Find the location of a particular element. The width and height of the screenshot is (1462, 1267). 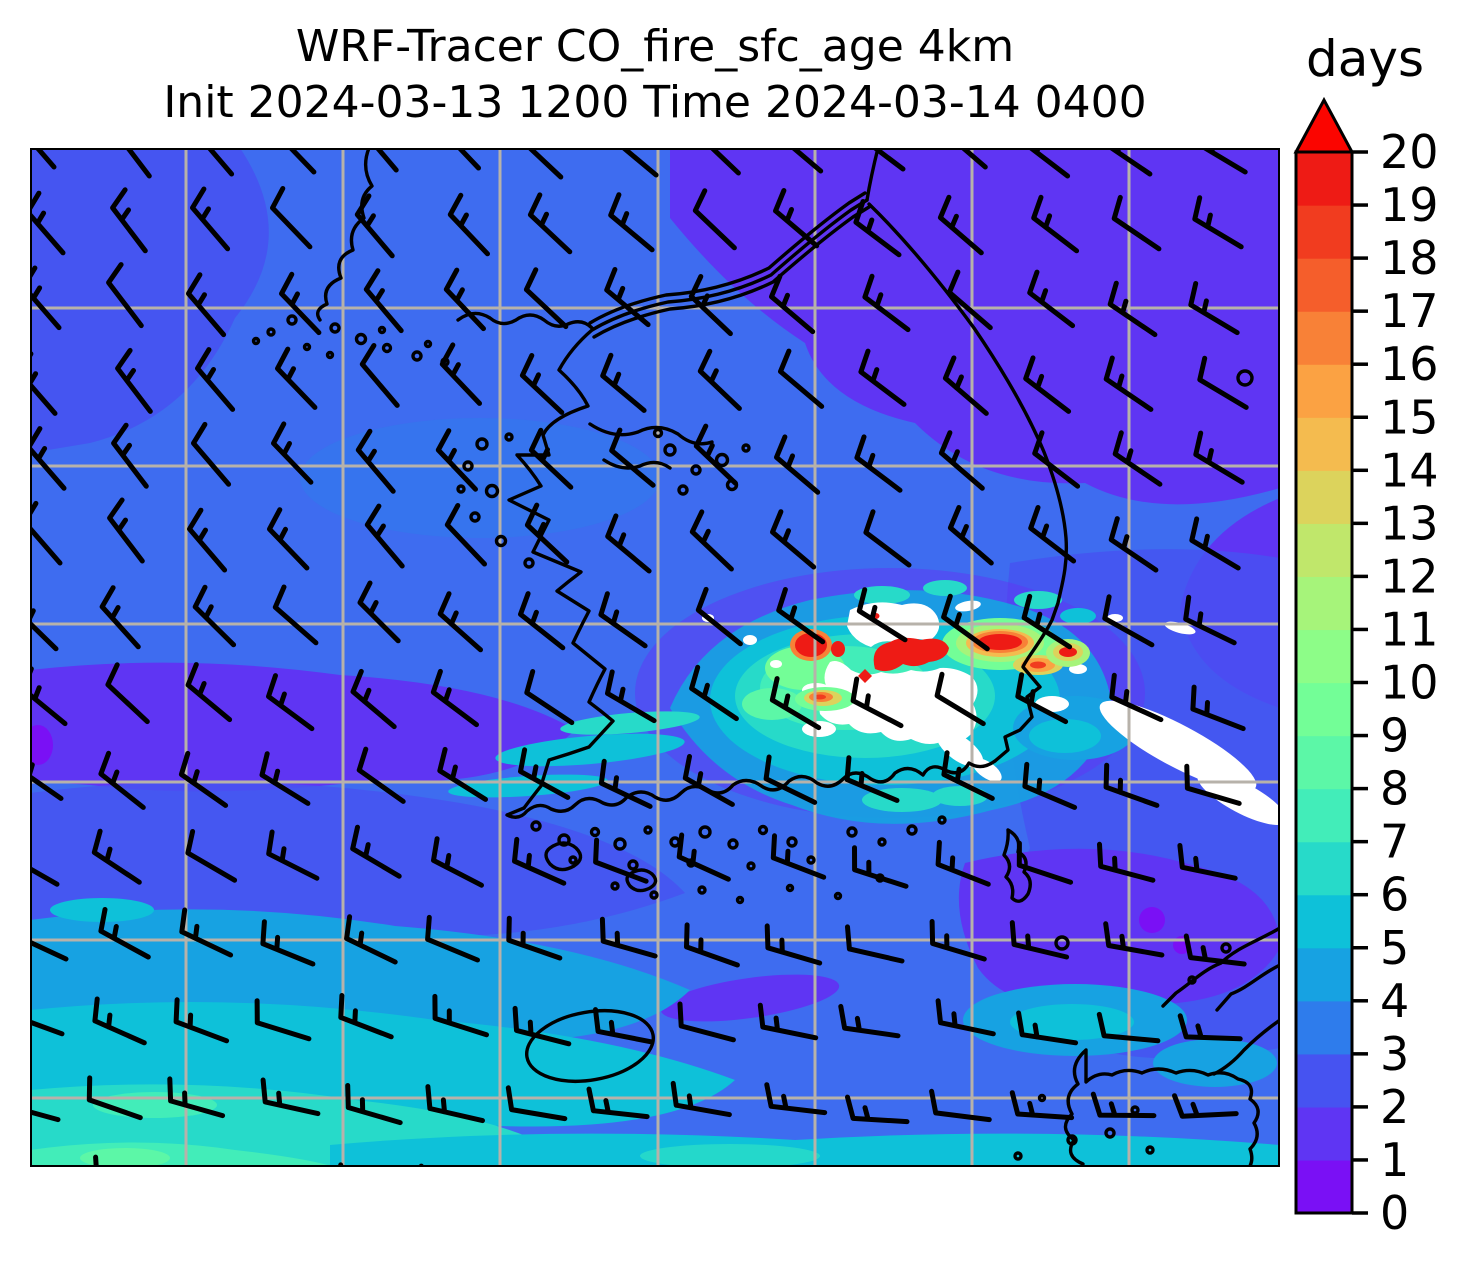

colorbar-over-arrow is located at coordinates (1324, 125).